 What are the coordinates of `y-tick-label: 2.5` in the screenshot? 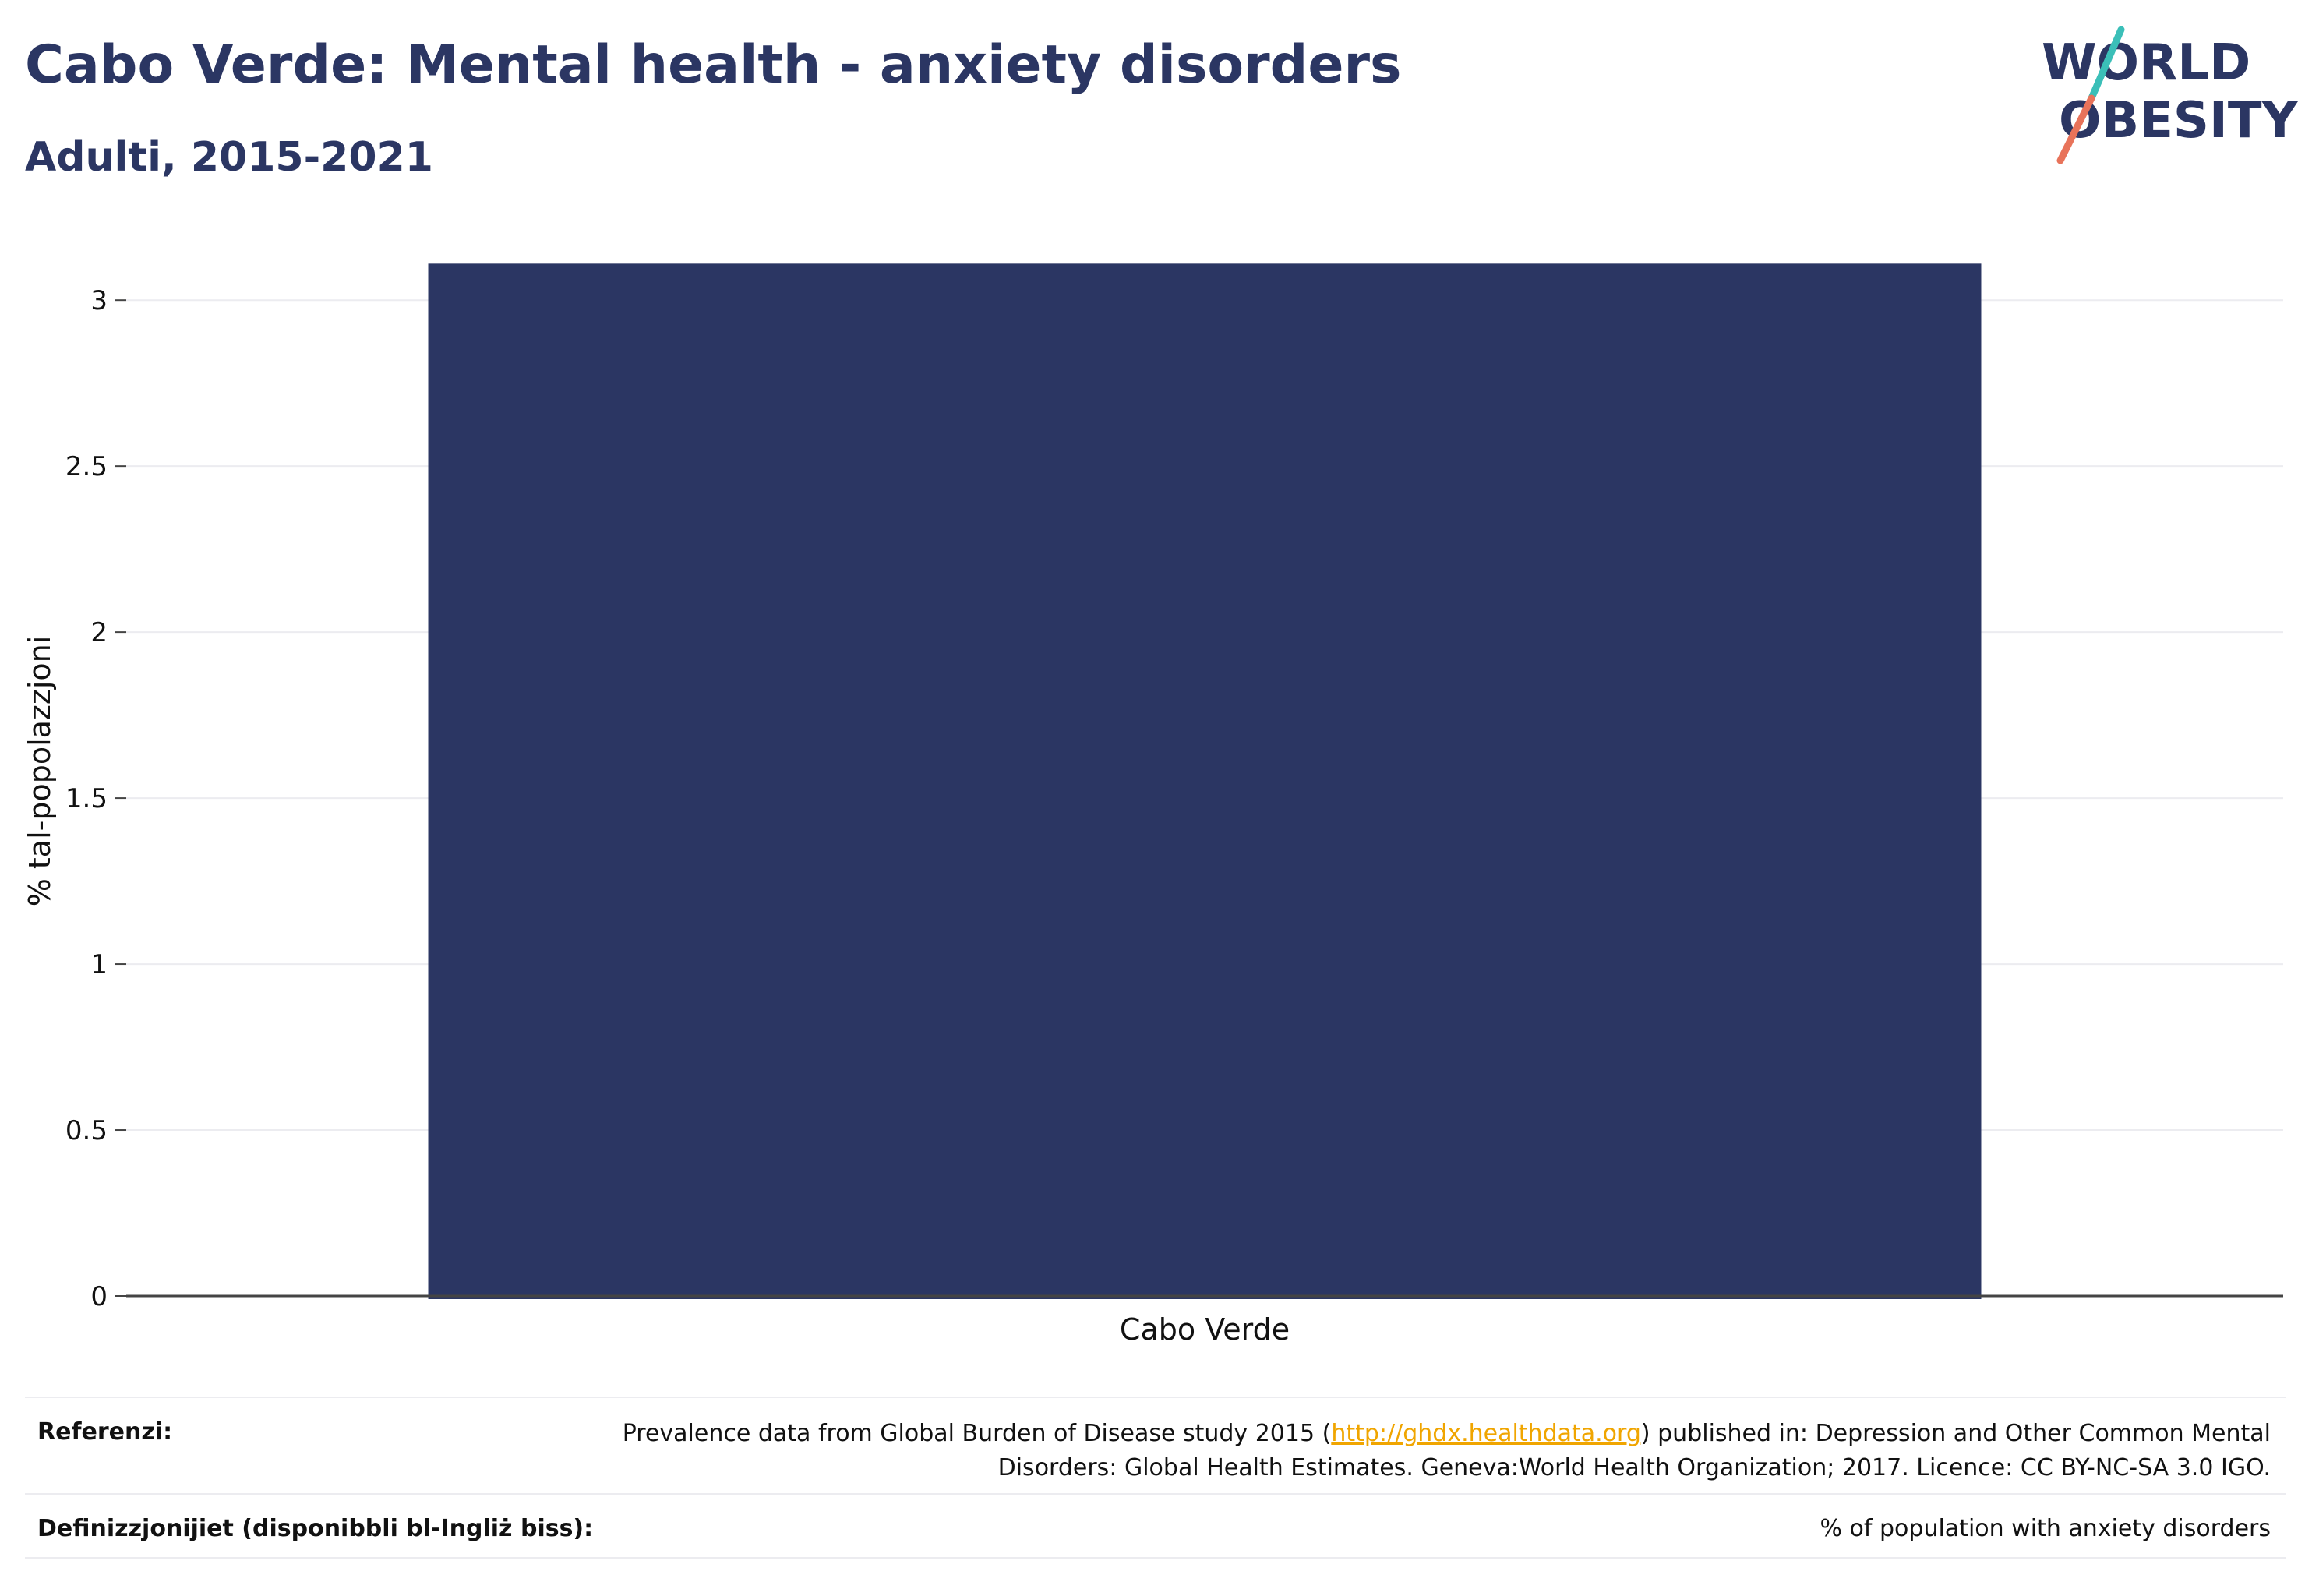 It's located at (86, 466).